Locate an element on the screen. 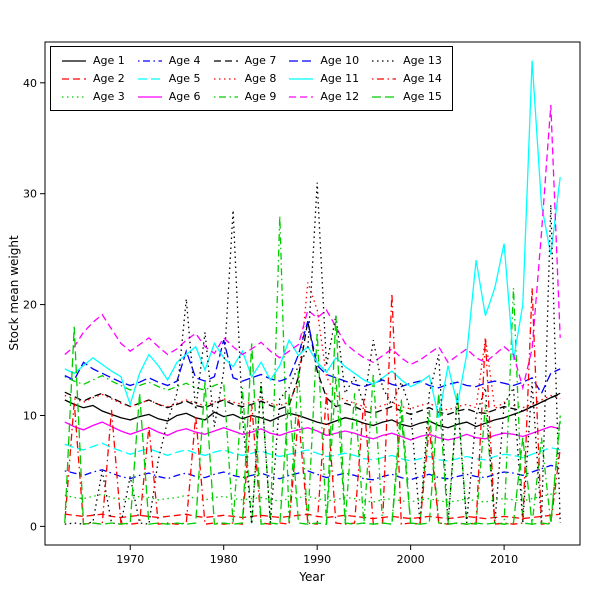  legend-label: Age 8 is located at coordinates (260, 78).